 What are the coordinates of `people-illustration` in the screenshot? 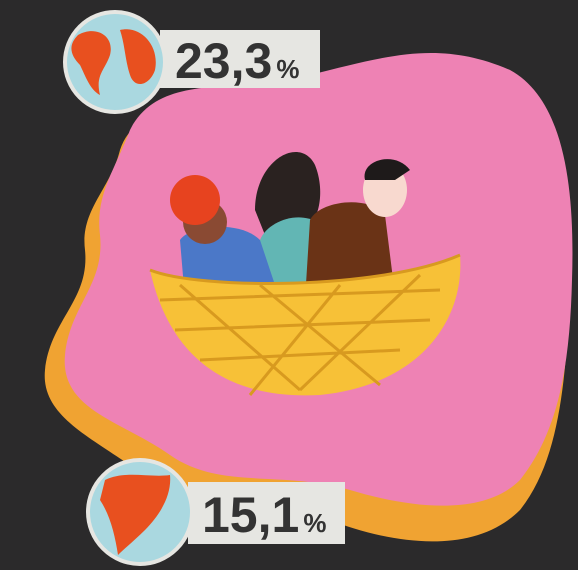 It's located at (290, 226).